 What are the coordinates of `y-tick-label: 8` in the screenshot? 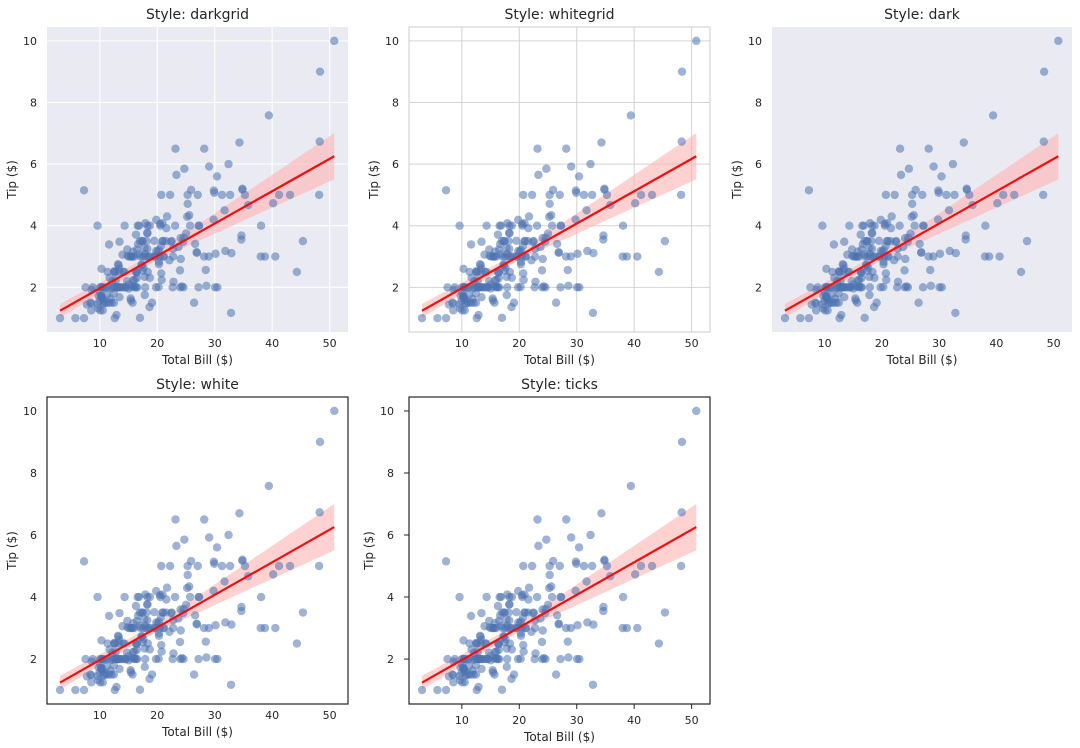 It's located at (33, 102).